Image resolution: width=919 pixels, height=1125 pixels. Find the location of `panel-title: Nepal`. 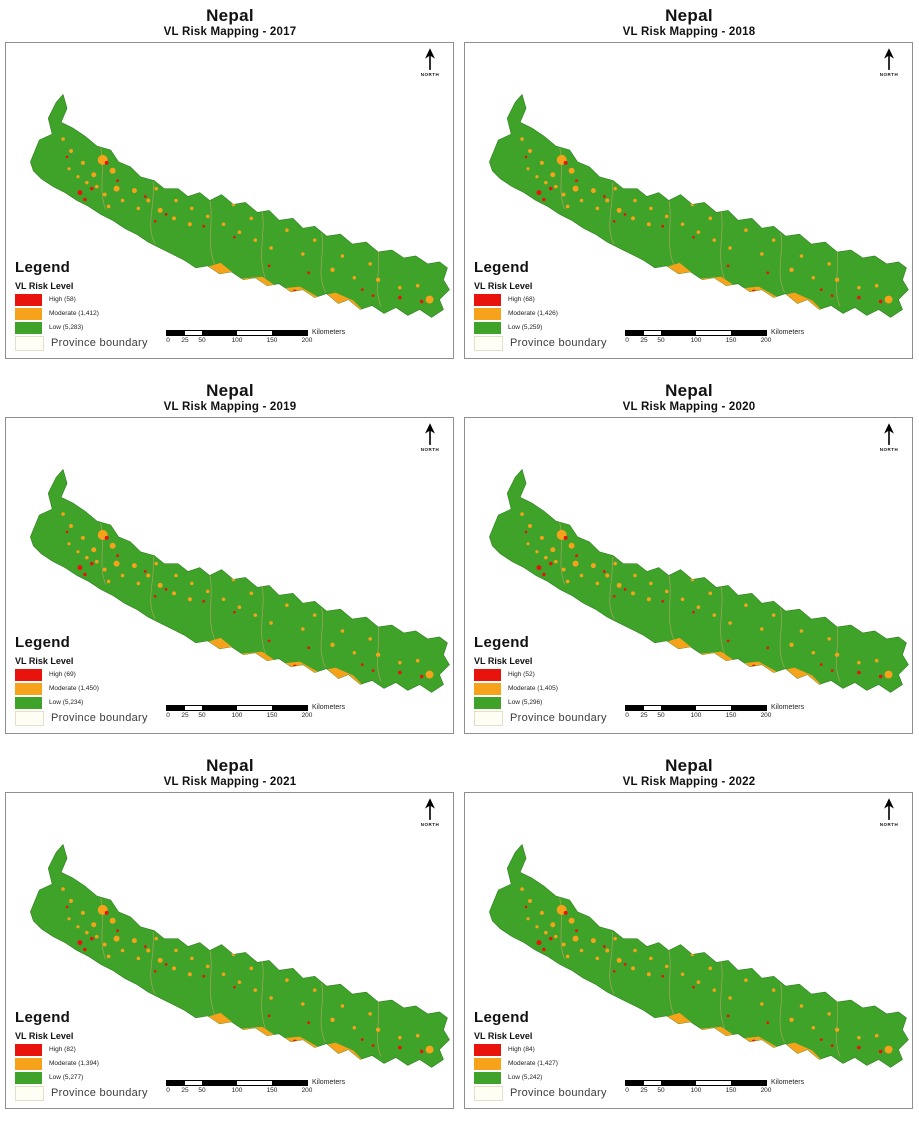

panel-title: Nepal is located at coordinates (230, 15).